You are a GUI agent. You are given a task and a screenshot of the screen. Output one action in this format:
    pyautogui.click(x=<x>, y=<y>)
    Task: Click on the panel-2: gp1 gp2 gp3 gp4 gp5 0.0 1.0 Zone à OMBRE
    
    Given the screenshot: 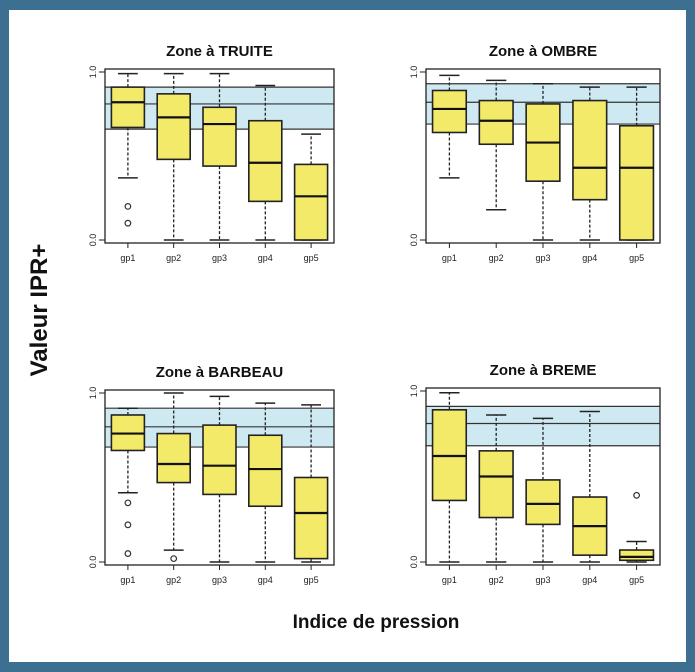 What is the action you would take?
    pyautogui.click(x=535, y=153)
    